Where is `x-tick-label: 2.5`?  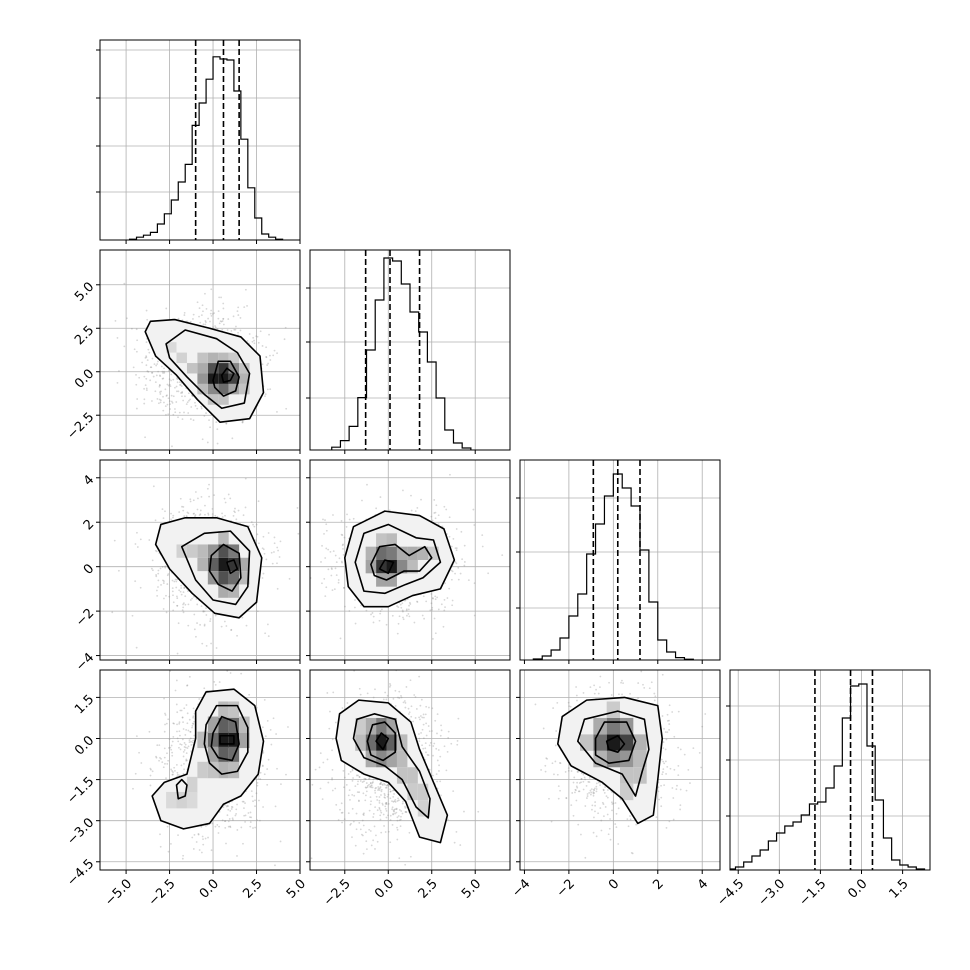 x-tick-label: 2.5 is located at coordinates (428, 888).